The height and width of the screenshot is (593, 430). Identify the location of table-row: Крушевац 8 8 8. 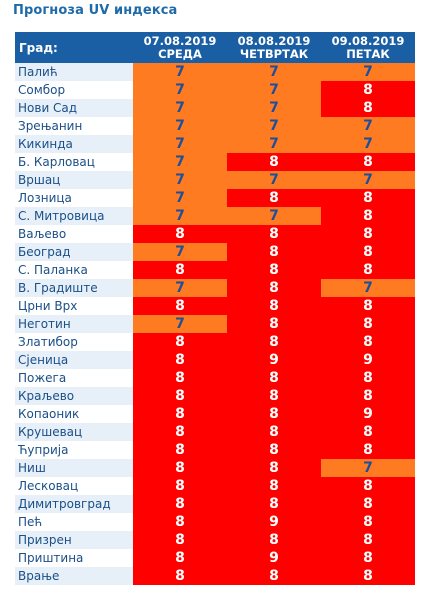
(215, 432).